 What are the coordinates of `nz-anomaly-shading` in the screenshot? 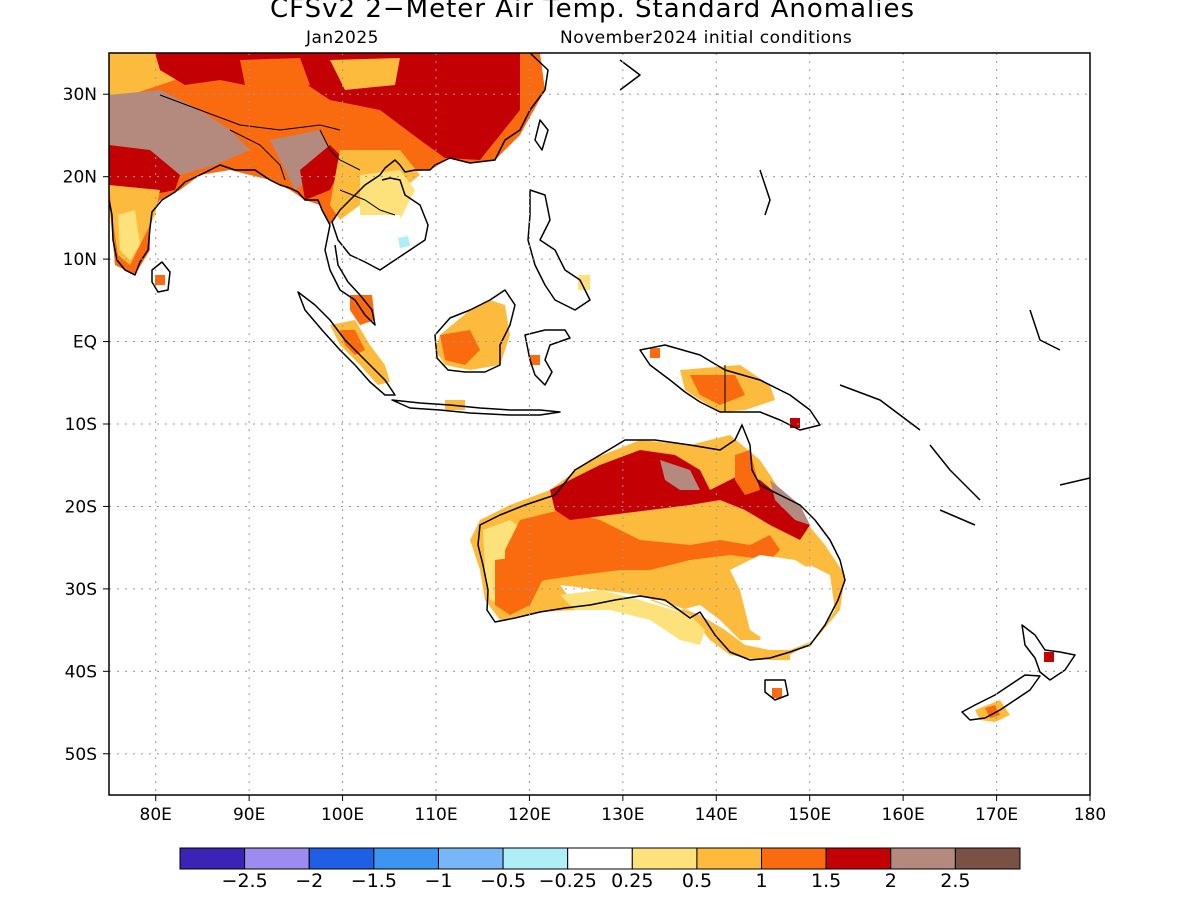 It's located at (1014, 687).